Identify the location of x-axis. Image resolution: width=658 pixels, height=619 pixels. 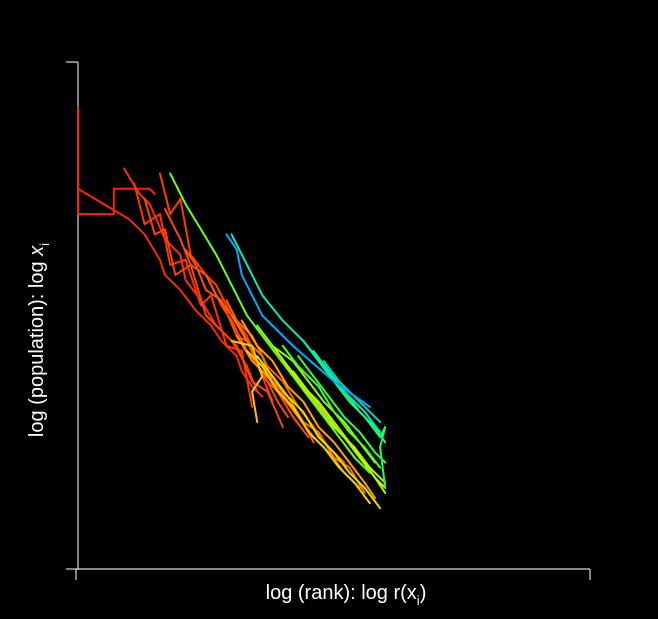
(333, 574).